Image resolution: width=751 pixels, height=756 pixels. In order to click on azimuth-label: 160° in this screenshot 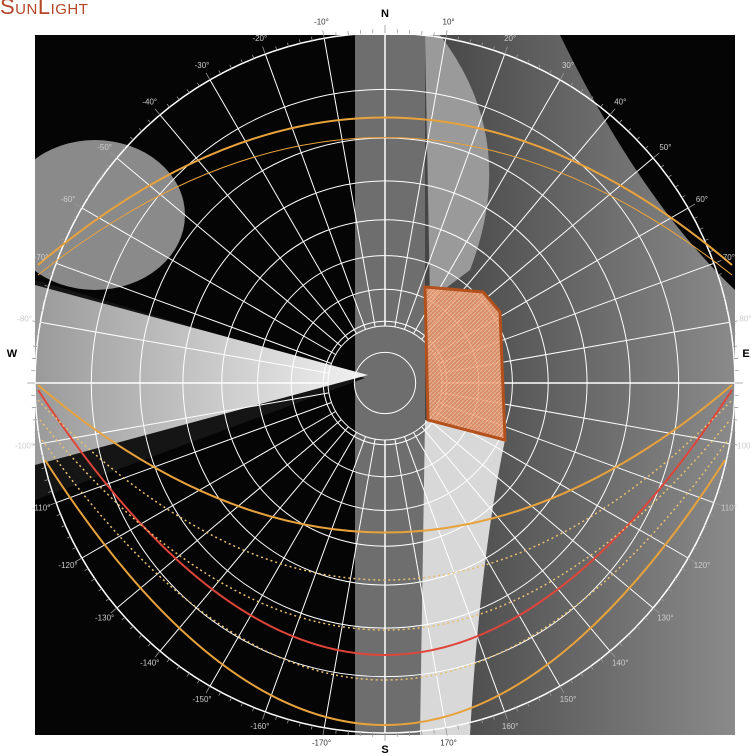, I will do `click(510, 726)`.